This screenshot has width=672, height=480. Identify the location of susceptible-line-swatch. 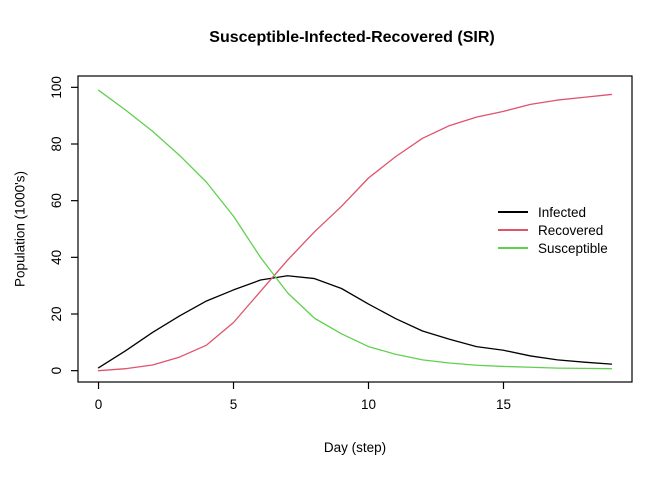
(513, 248).